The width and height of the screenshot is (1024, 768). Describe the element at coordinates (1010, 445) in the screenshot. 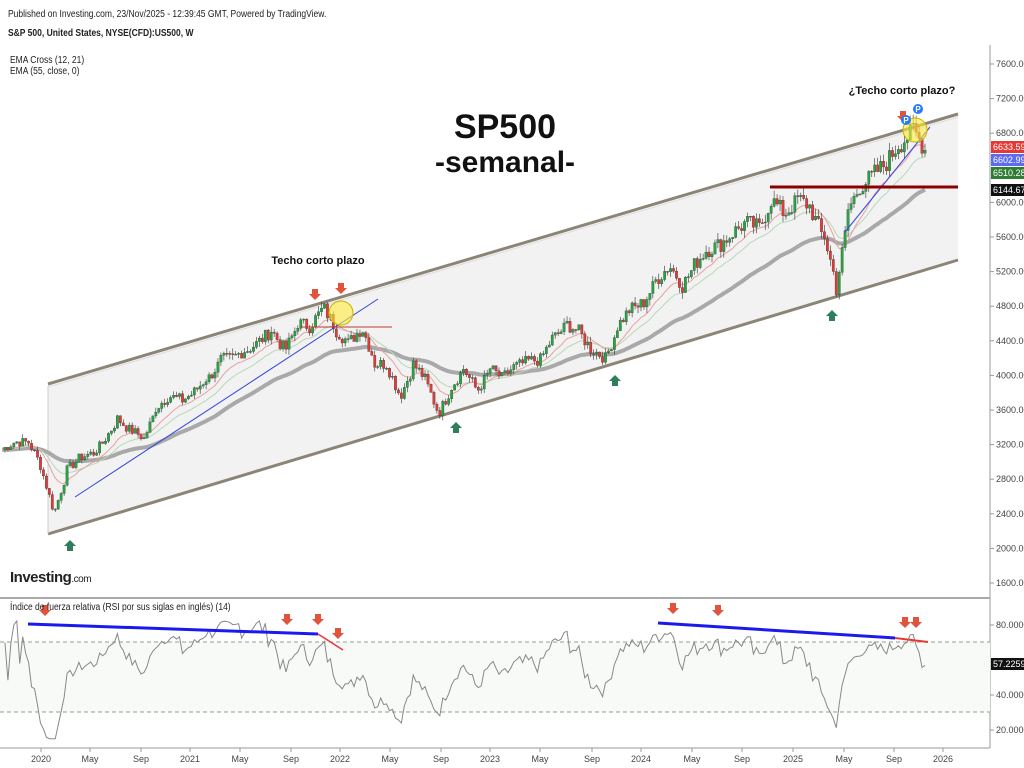

I see `price-tick-label: 3200.00` at that location.